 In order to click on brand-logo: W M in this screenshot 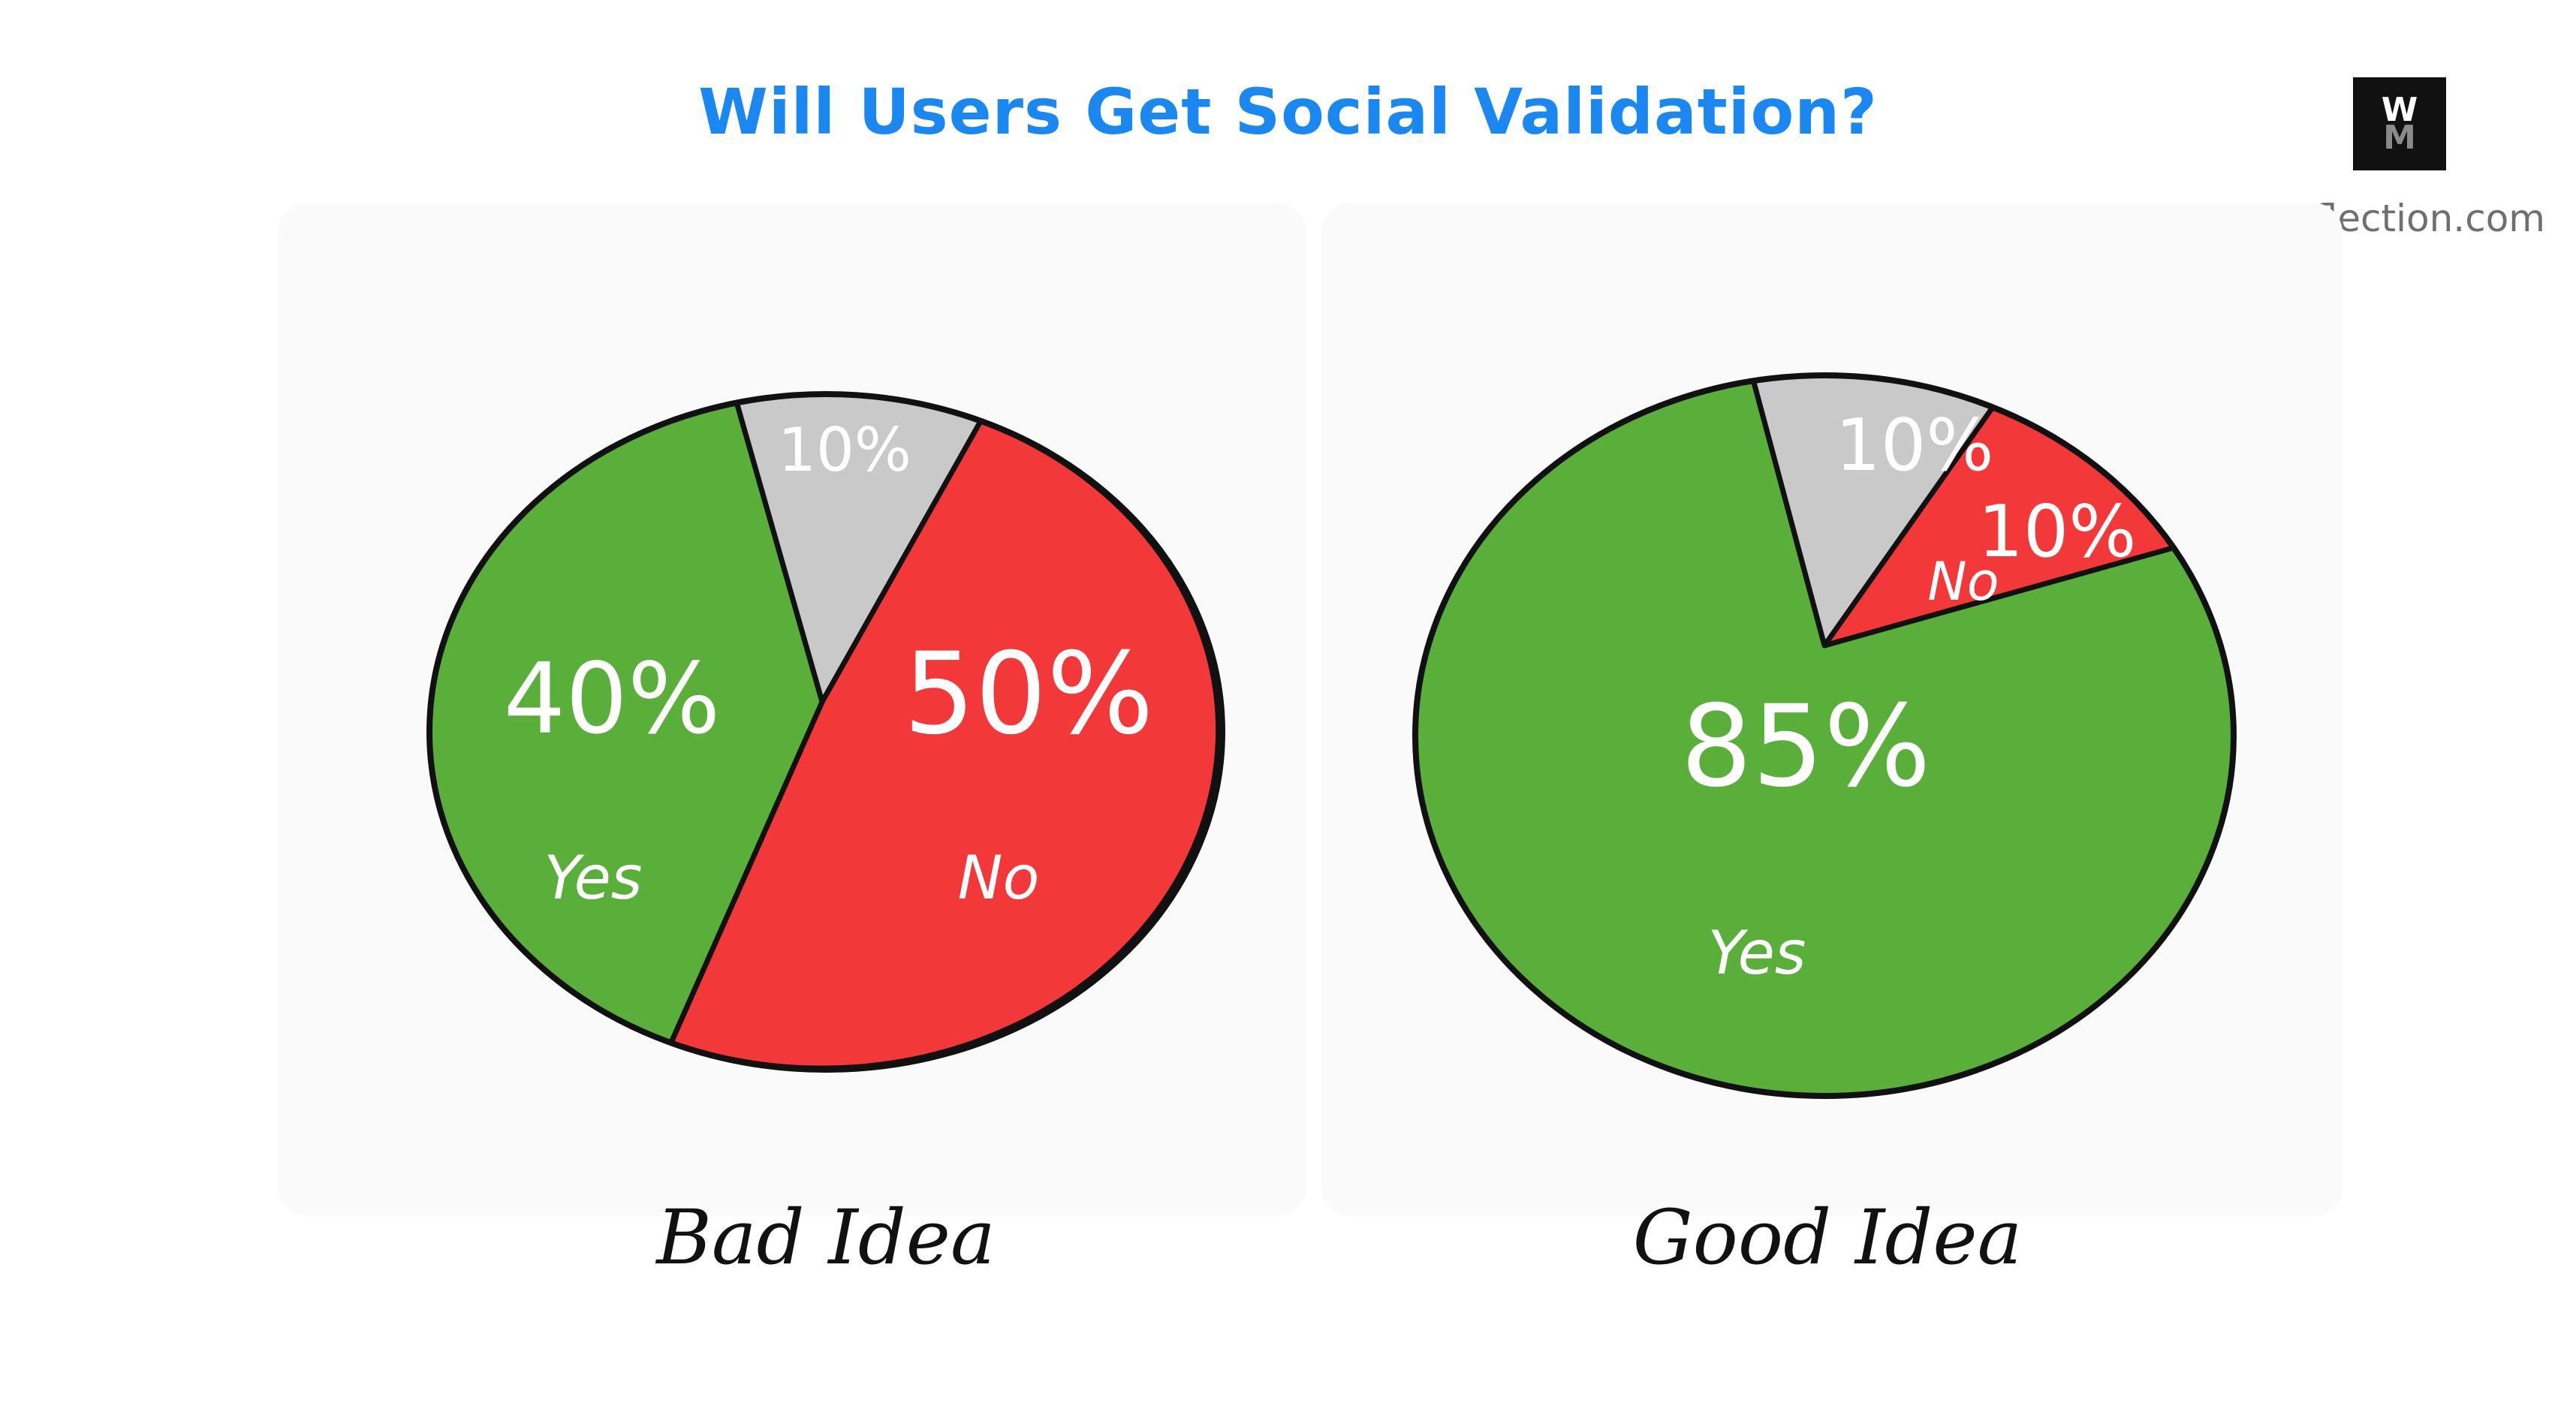, I will do `click(2399, 123)`.